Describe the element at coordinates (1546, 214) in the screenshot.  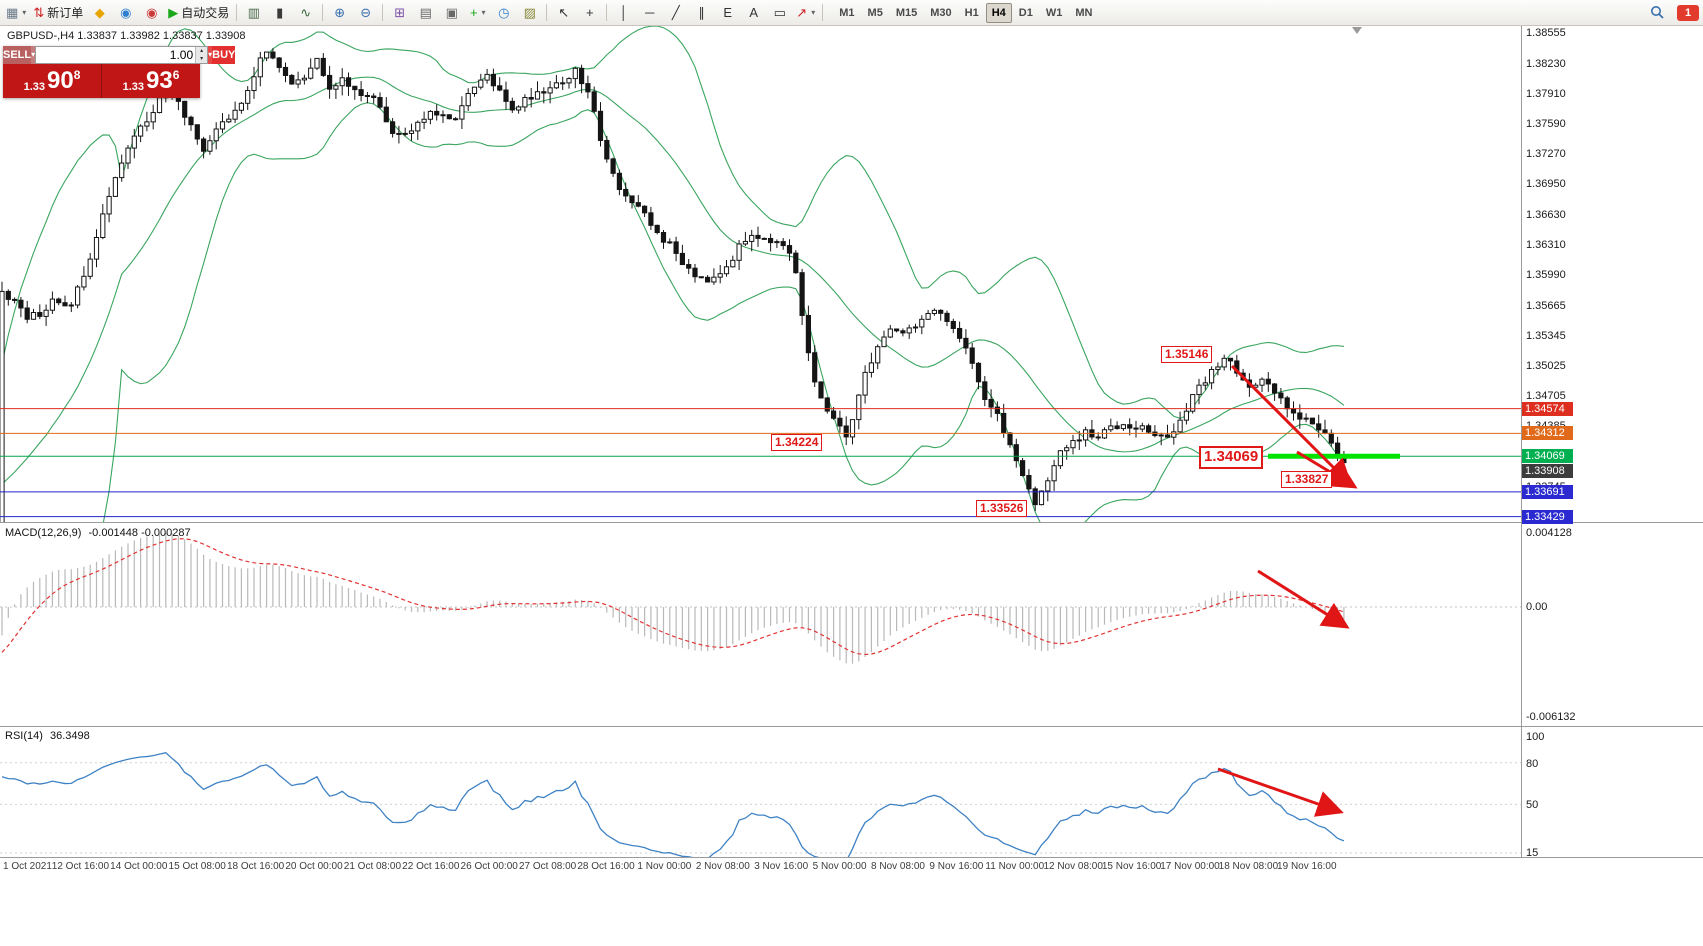
I see `price-axis-tick: 1.36630` at that location.